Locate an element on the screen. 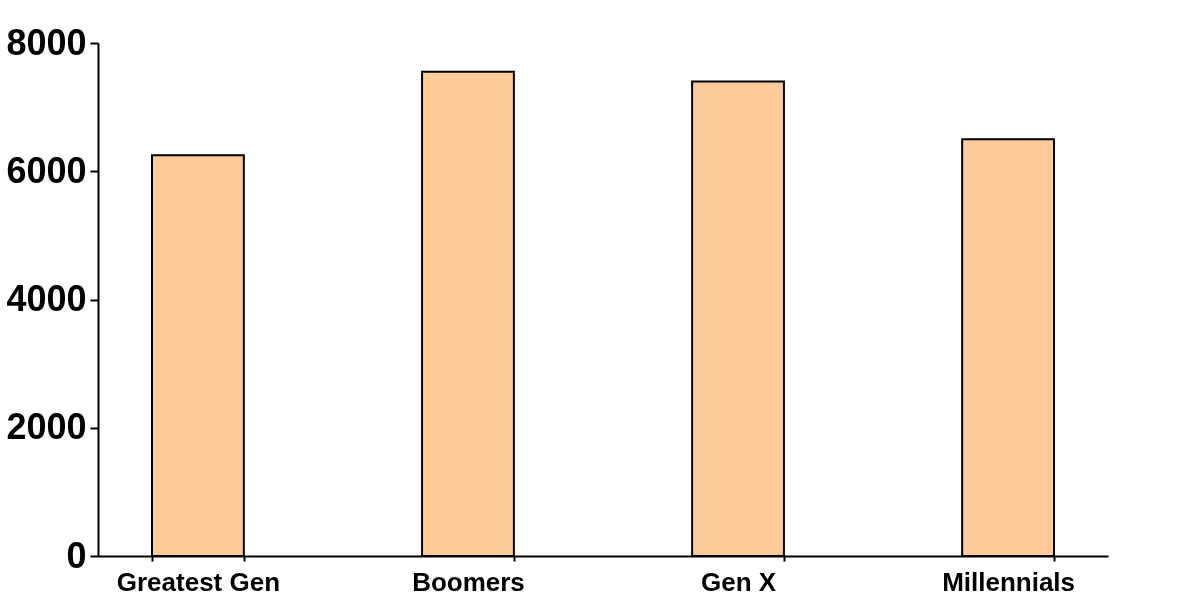 Image resolution: width=1179 pixels, height=603 pixels. x-tick-label: Boomers is located at coordinates (468, 581).